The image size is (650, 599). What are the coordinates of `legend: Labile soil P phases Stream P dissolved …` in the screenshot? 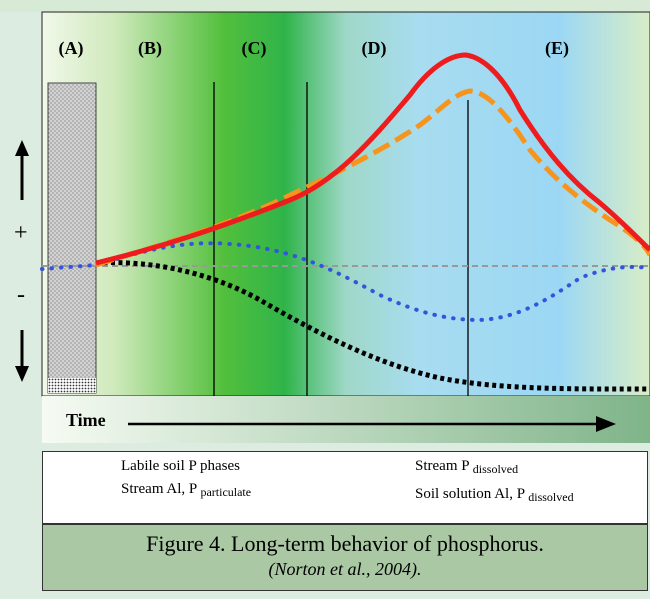 It's located at (345, 487).